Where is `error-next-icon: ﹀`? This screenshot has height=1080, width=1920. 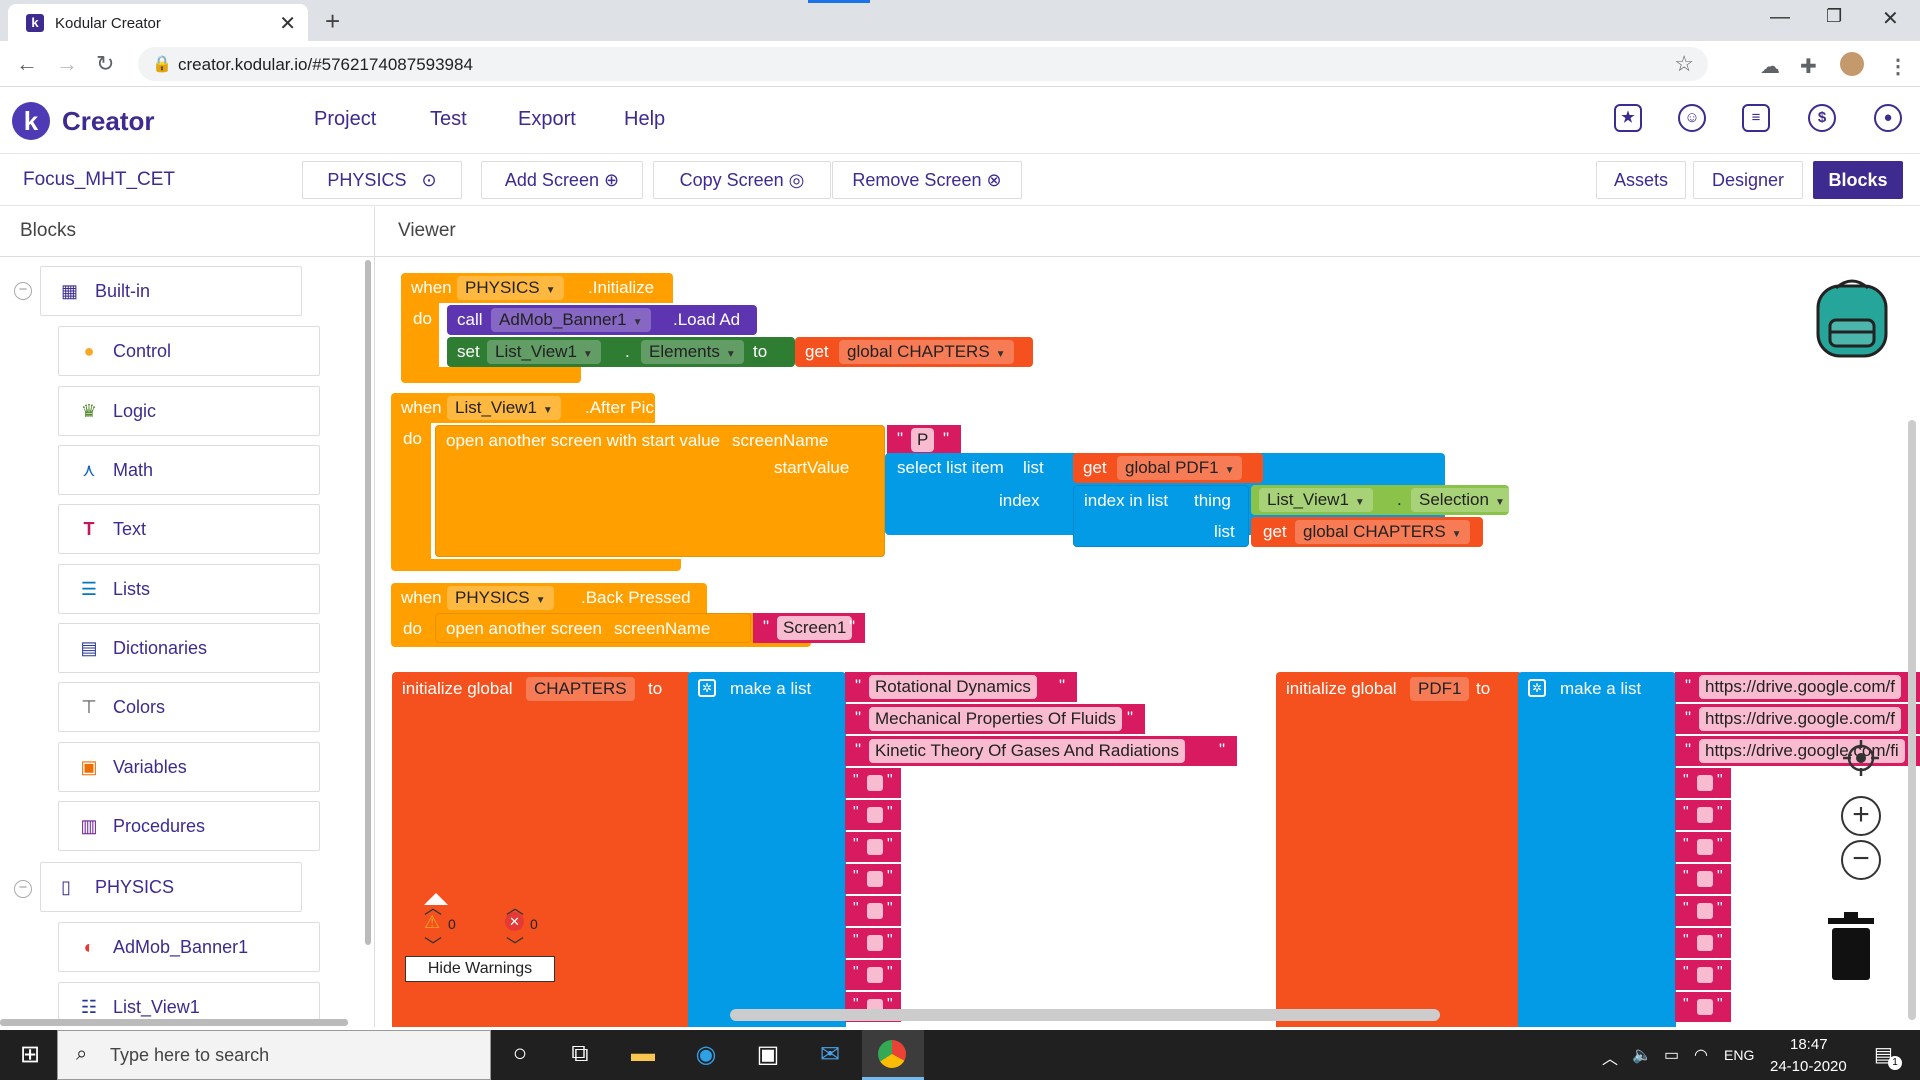 error-next-icon: ﹀ is located at coordinates (515, 946).